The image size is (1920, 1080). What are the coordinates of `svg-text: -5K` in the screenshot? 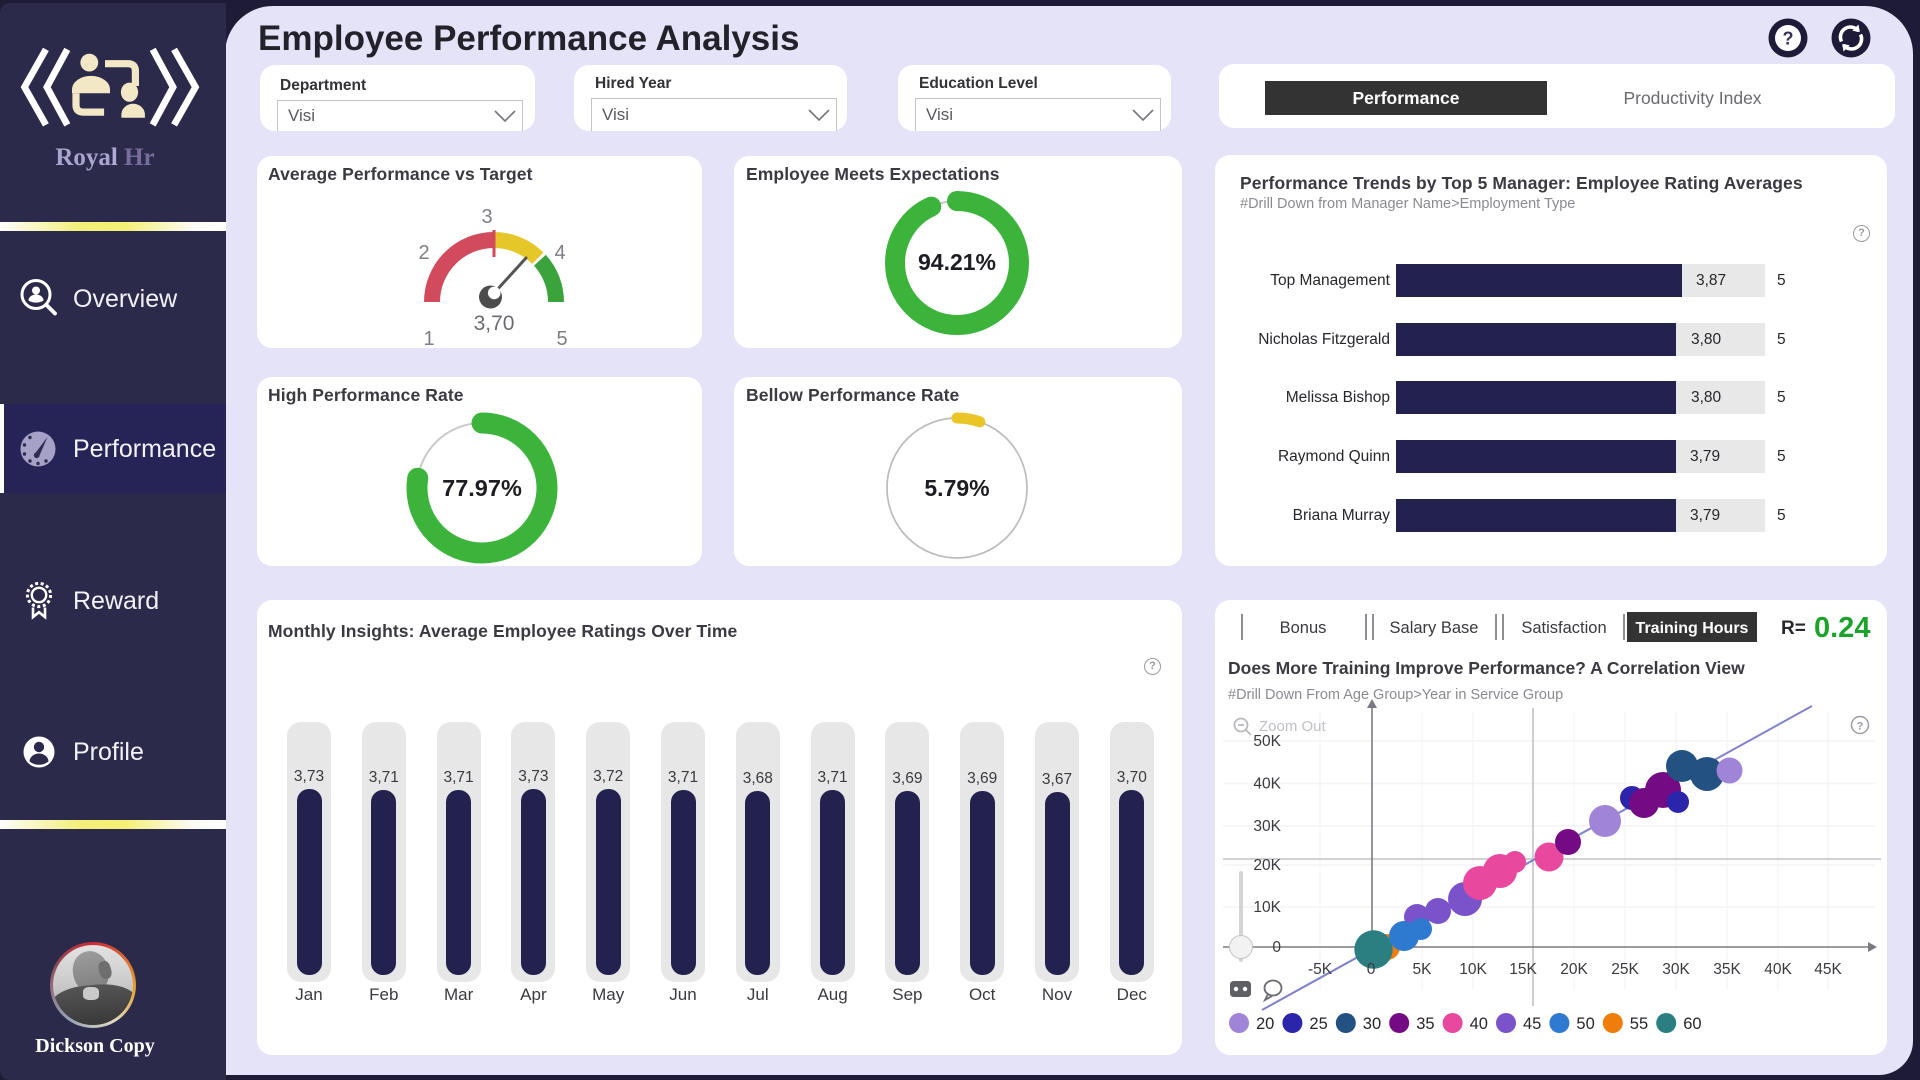 It's located at (1320, 969).